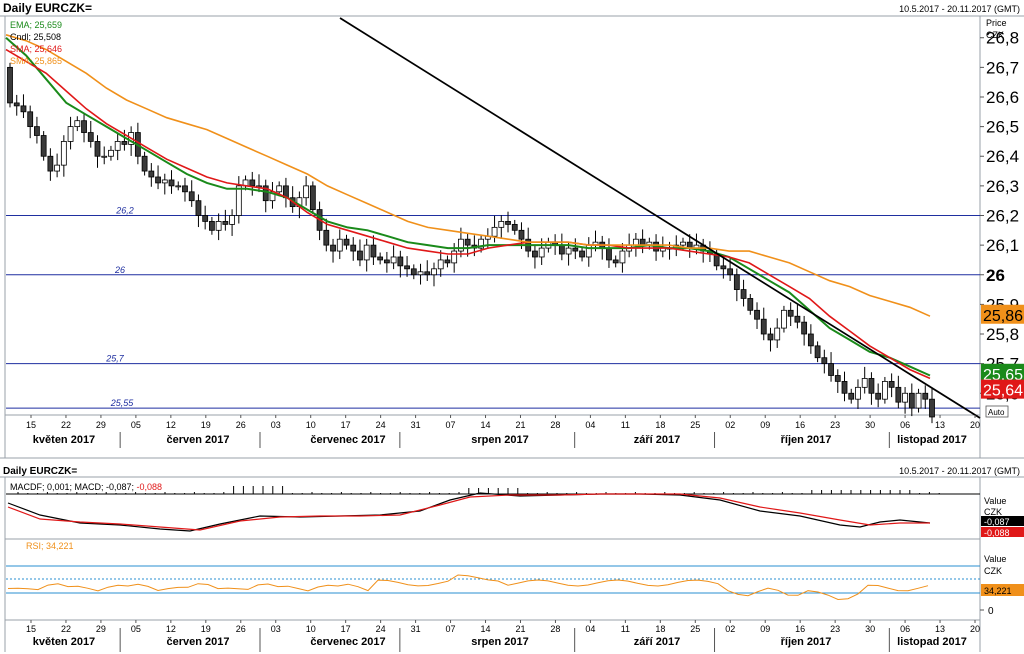 The height and width of the screenshot is (654, 1024). What do you see at coordinates (940, 425) in the screenshot?
I see `x-tick-label: 13` at bounding box center [940, 425].